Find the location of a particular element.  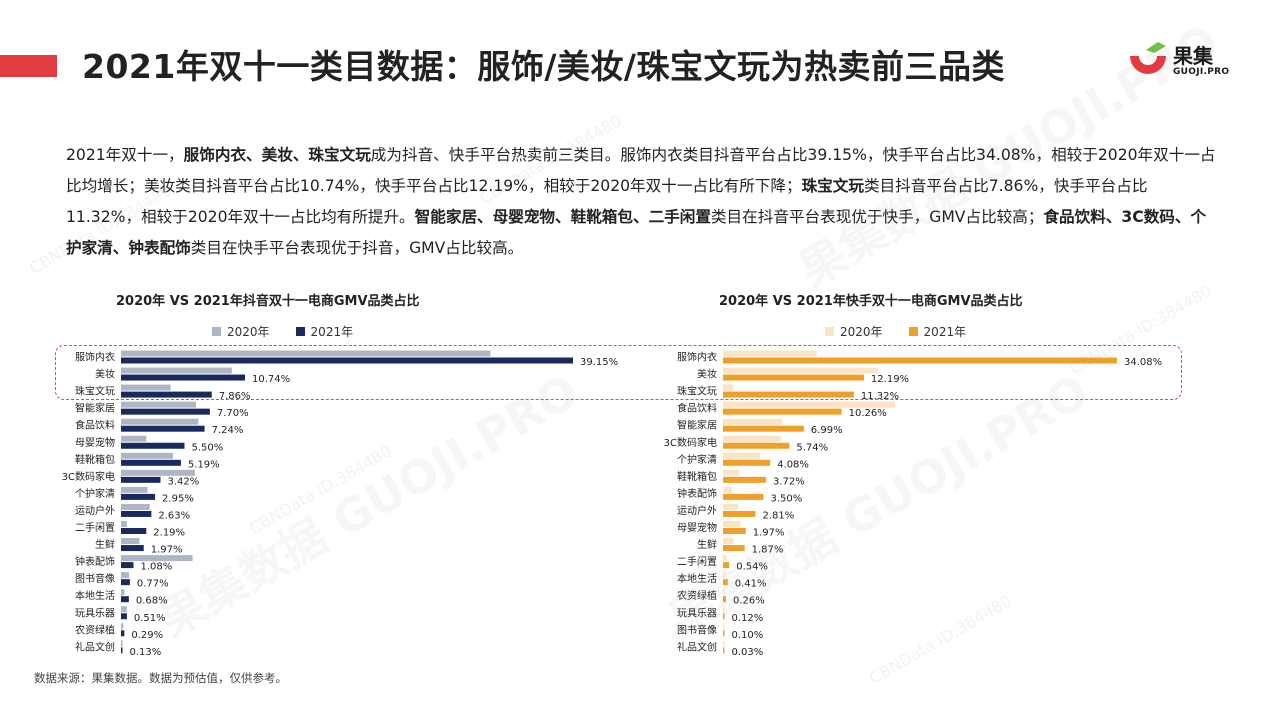

douyin-data-label: 0.29% is located at coordinates (147, 635).